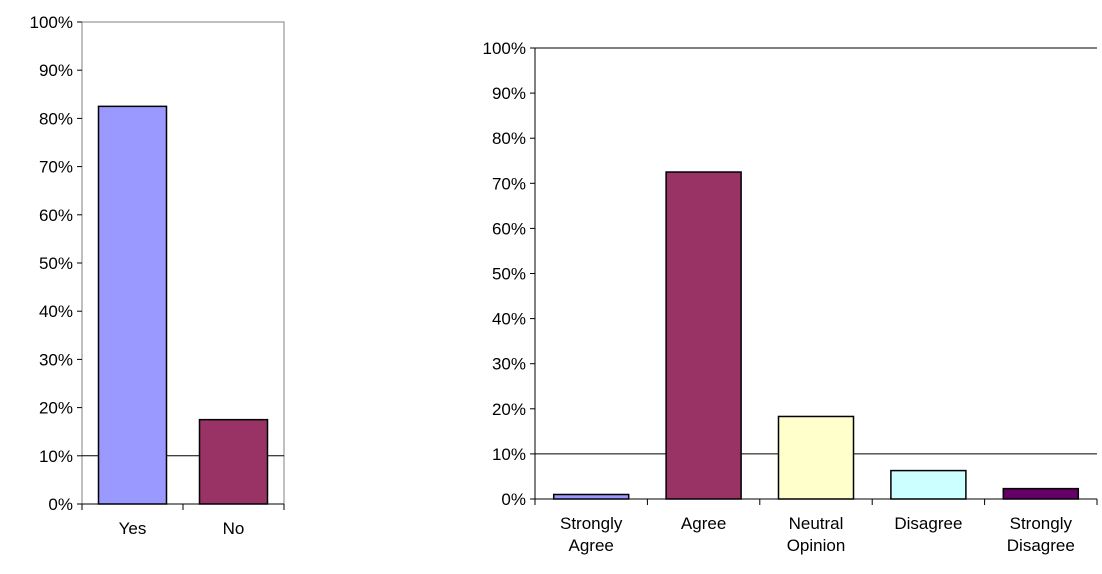  What do you see at coordinates (509, 319) in the screenshot?
I see `opinion-y-tick-label: 40%` at bounding box center [509, 319].